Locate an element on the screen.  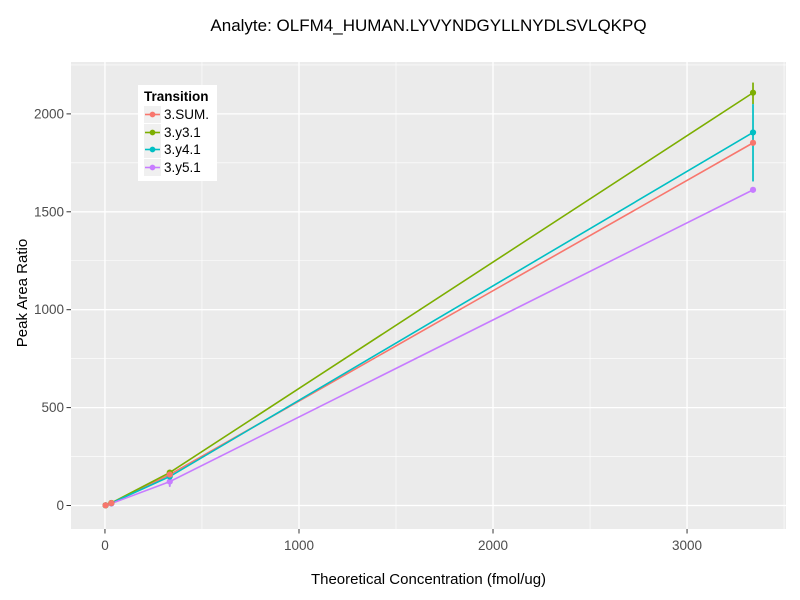
legend-items: 3.SUM. 3.y3.1 3.y4.1 3.y5.1 is located at coordinates (176, 141).